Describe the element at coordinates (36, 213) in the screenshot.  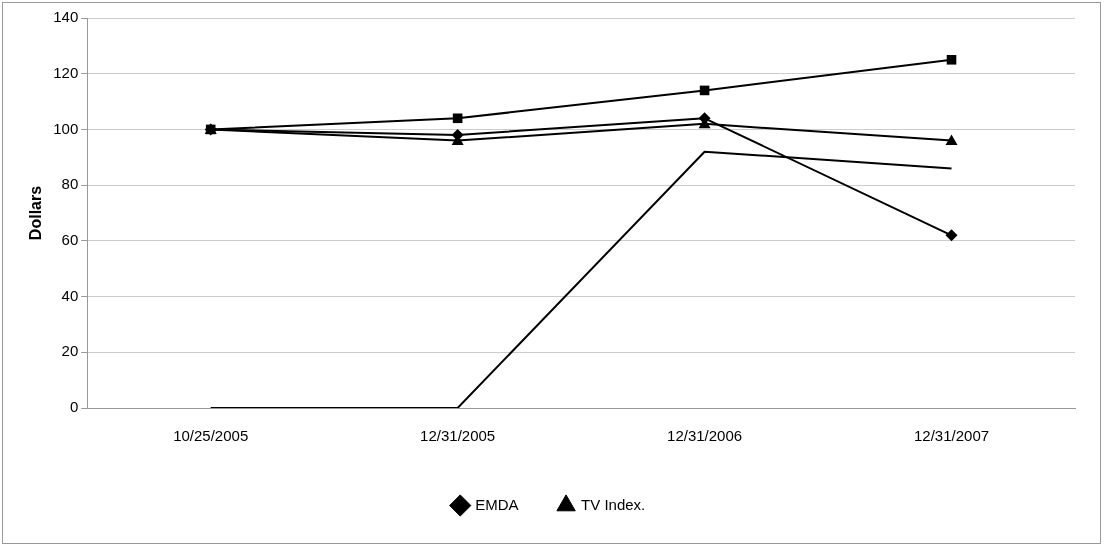
I see `y-axis-title: Dollars` at that location.